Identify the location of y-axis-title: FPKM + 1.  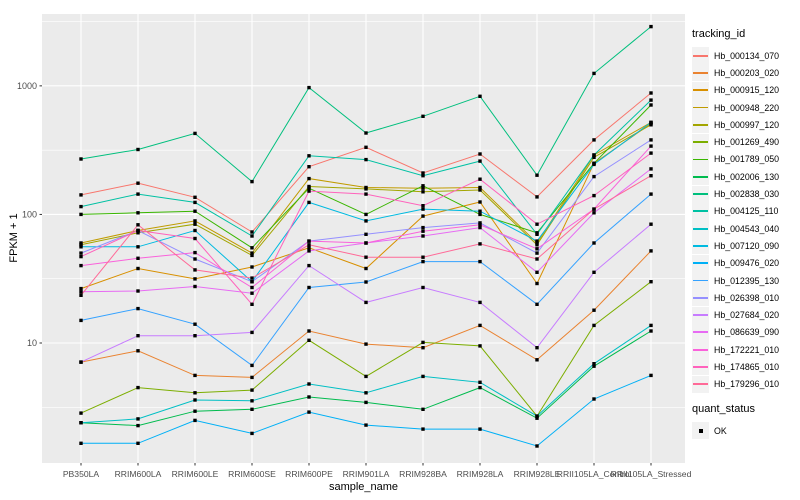
(14, 238).